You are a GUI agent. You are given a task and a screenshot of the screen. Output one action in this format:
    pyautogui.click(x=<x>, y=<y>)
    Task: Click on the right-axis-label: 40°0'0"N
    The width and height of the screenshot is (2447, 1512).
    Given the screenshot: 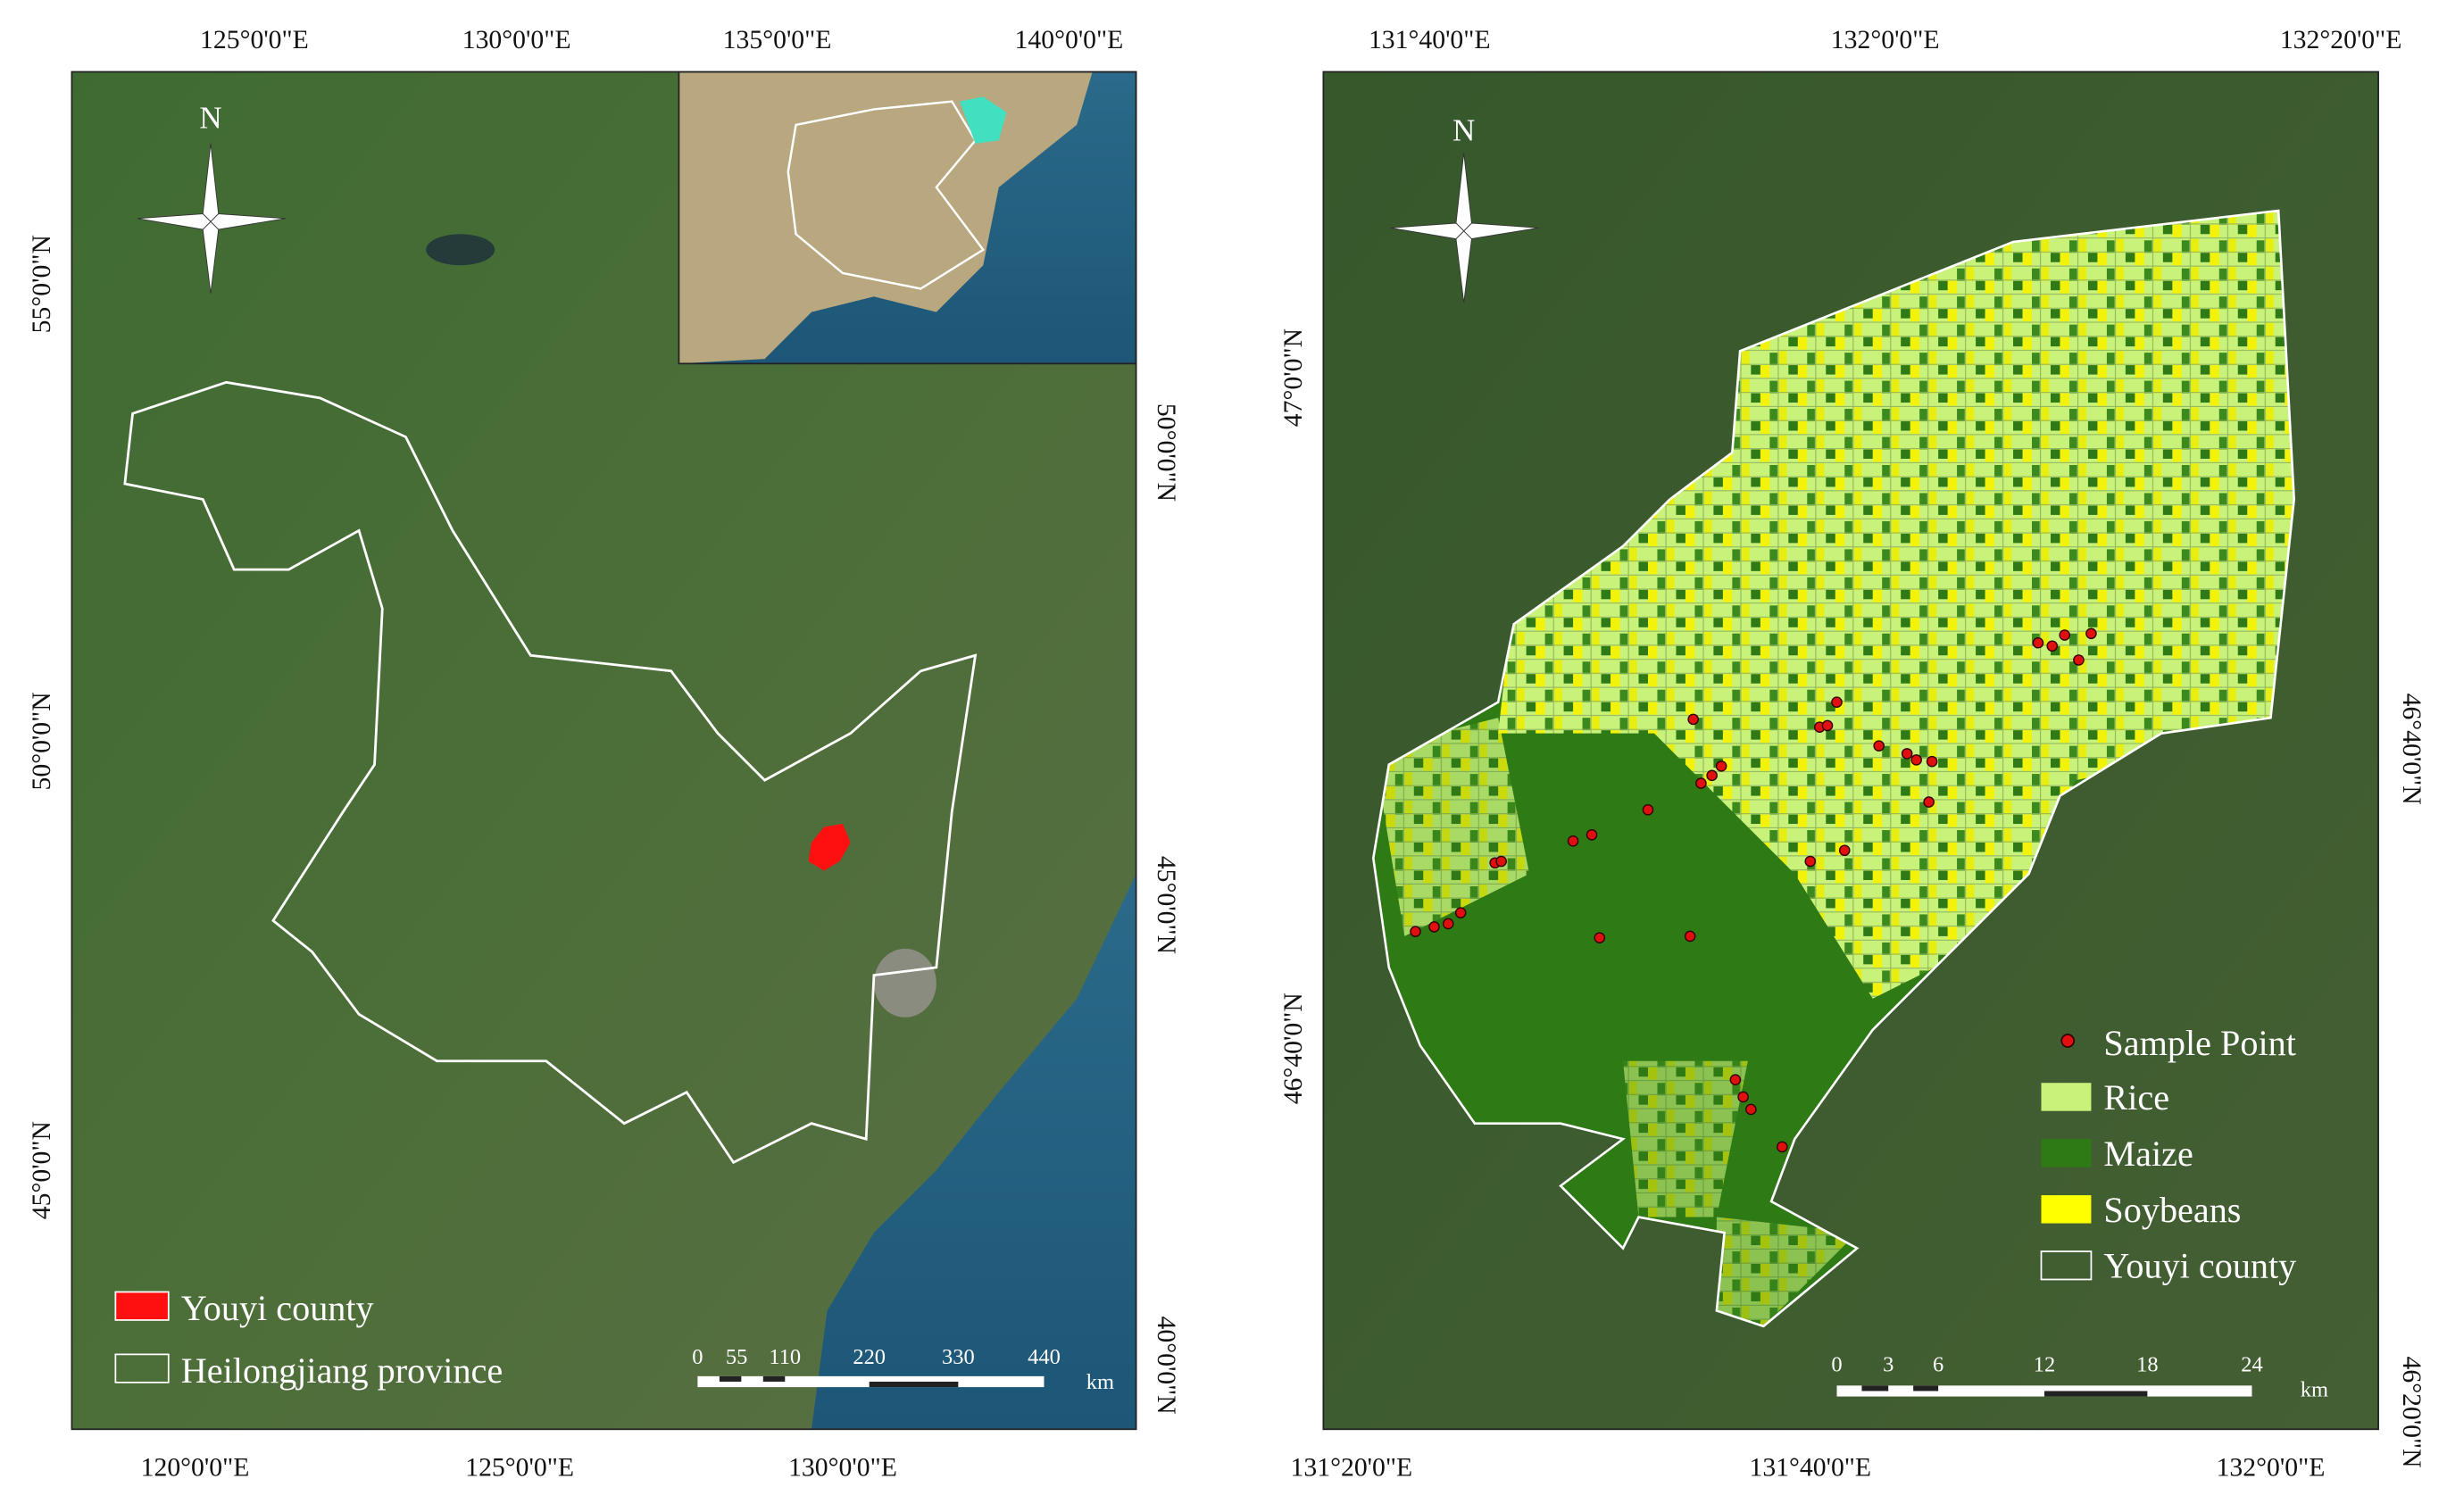 What is the action you would take?
    pyautogui.click(x=1166, y=1366)
    